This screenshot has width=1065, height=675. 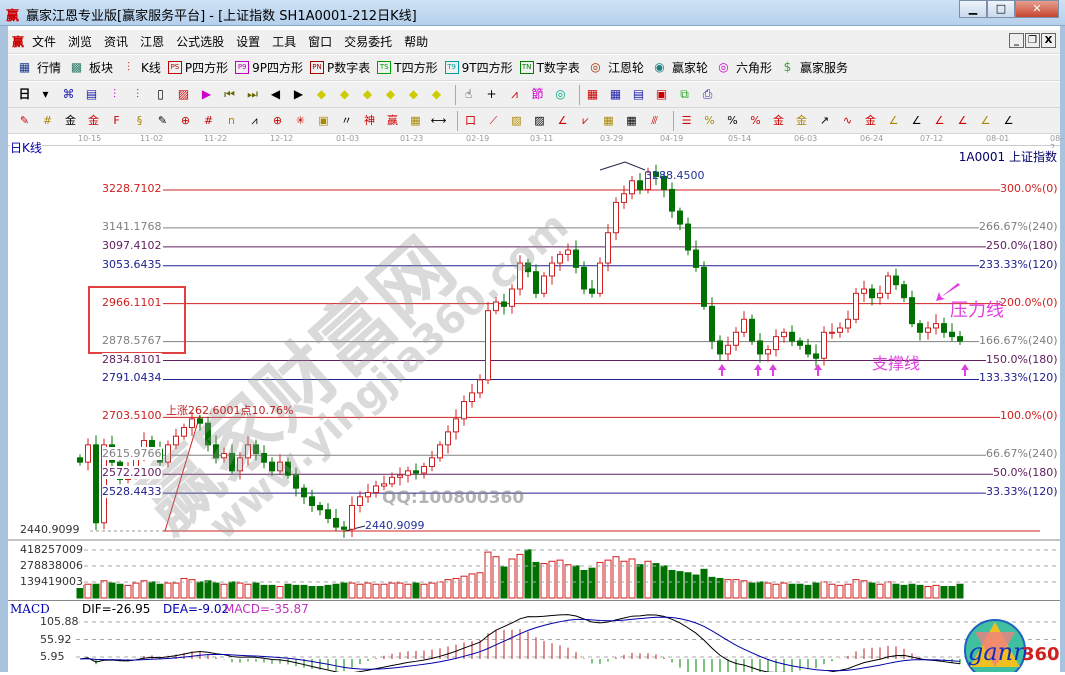 I want to click on grid-icon: #, so click(x=47, y=120).